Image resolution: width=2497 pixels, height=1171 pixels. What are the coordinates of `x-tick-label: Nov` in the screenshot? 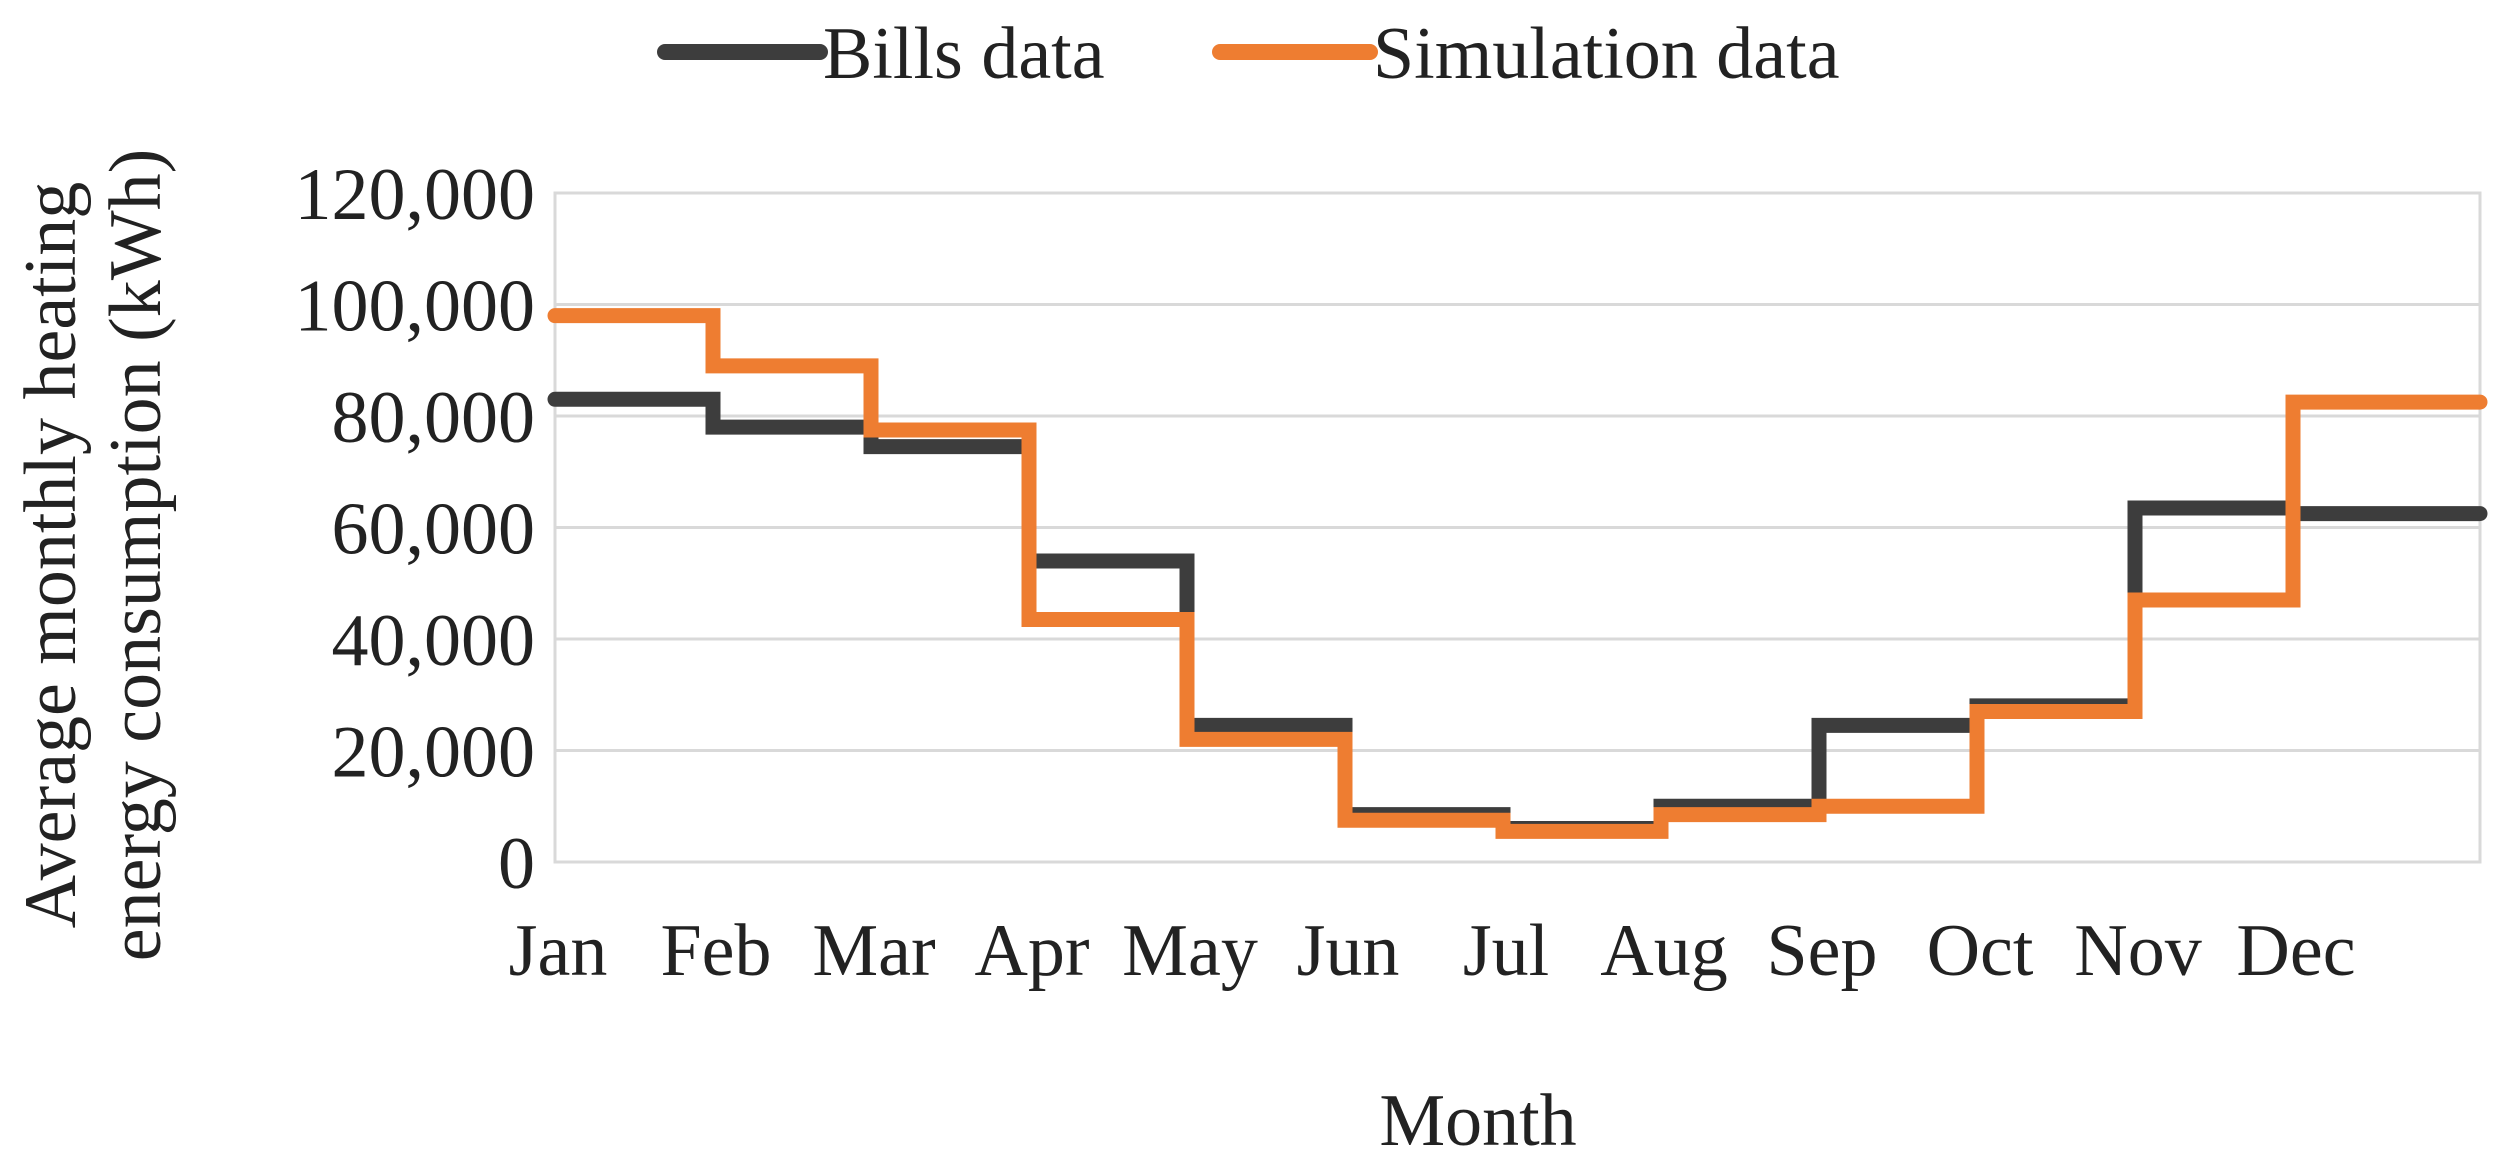 It's located at (2137, 951).